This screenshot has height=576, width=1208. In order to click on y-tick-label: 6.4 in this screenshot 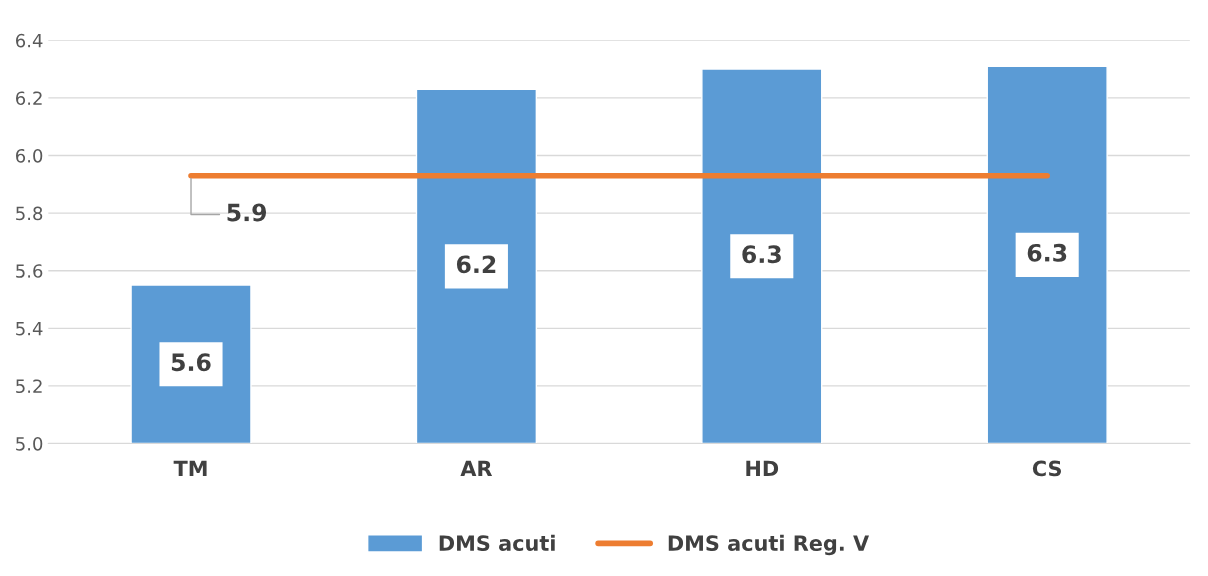, I will do `click(29, 40)`.